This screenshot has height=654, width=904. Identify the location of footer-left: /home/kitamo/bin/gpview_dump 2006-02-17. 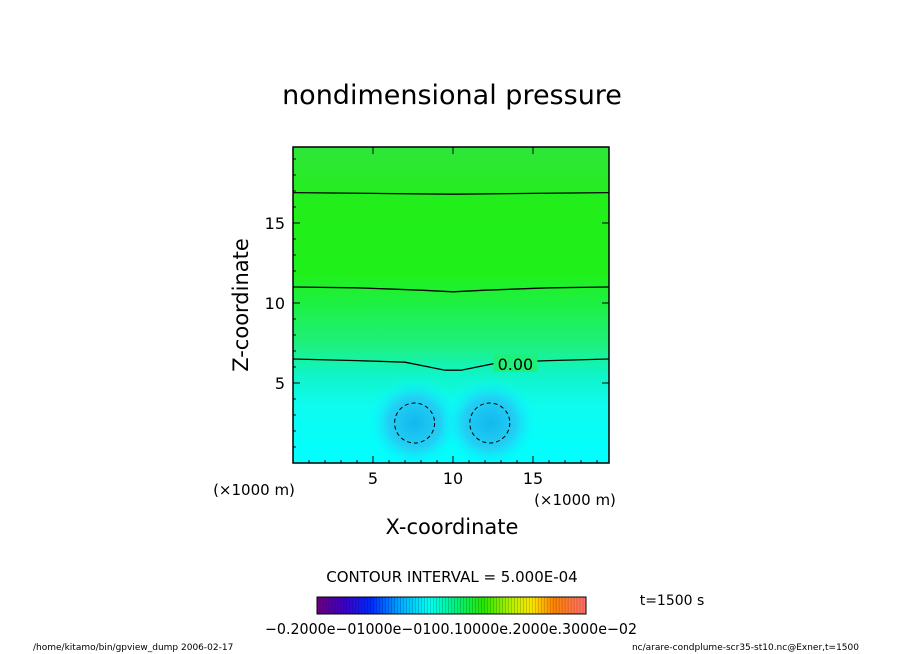
(133, 648).